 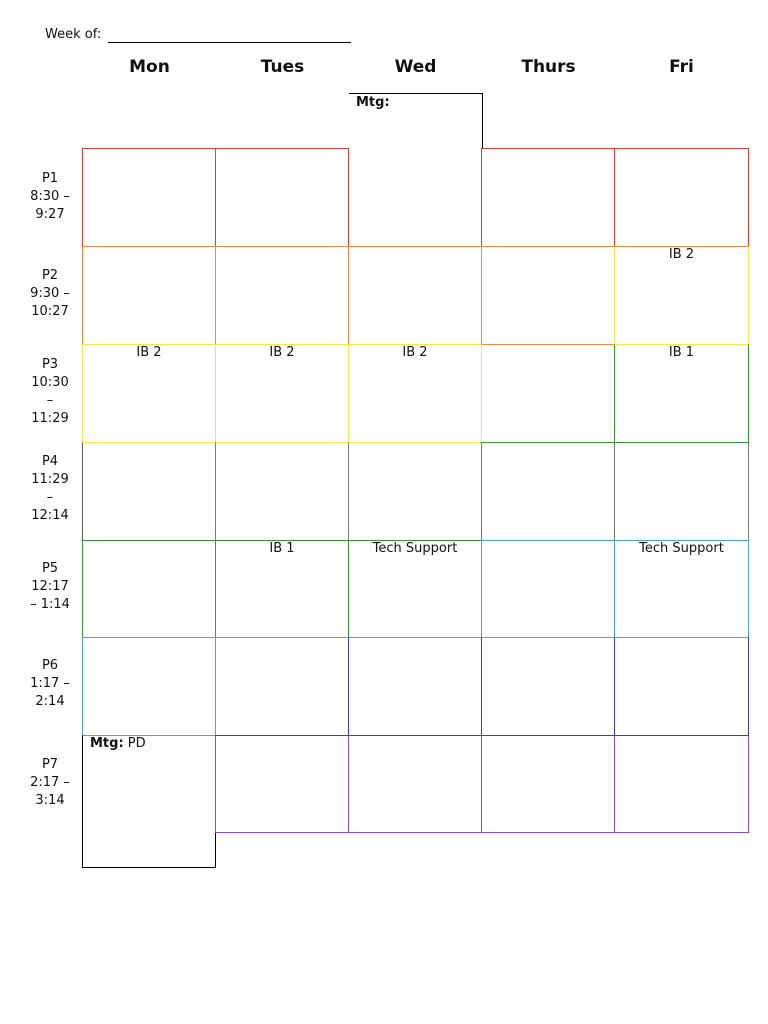 I want to click on cell-p4-tues, so click(x=282, y=491).